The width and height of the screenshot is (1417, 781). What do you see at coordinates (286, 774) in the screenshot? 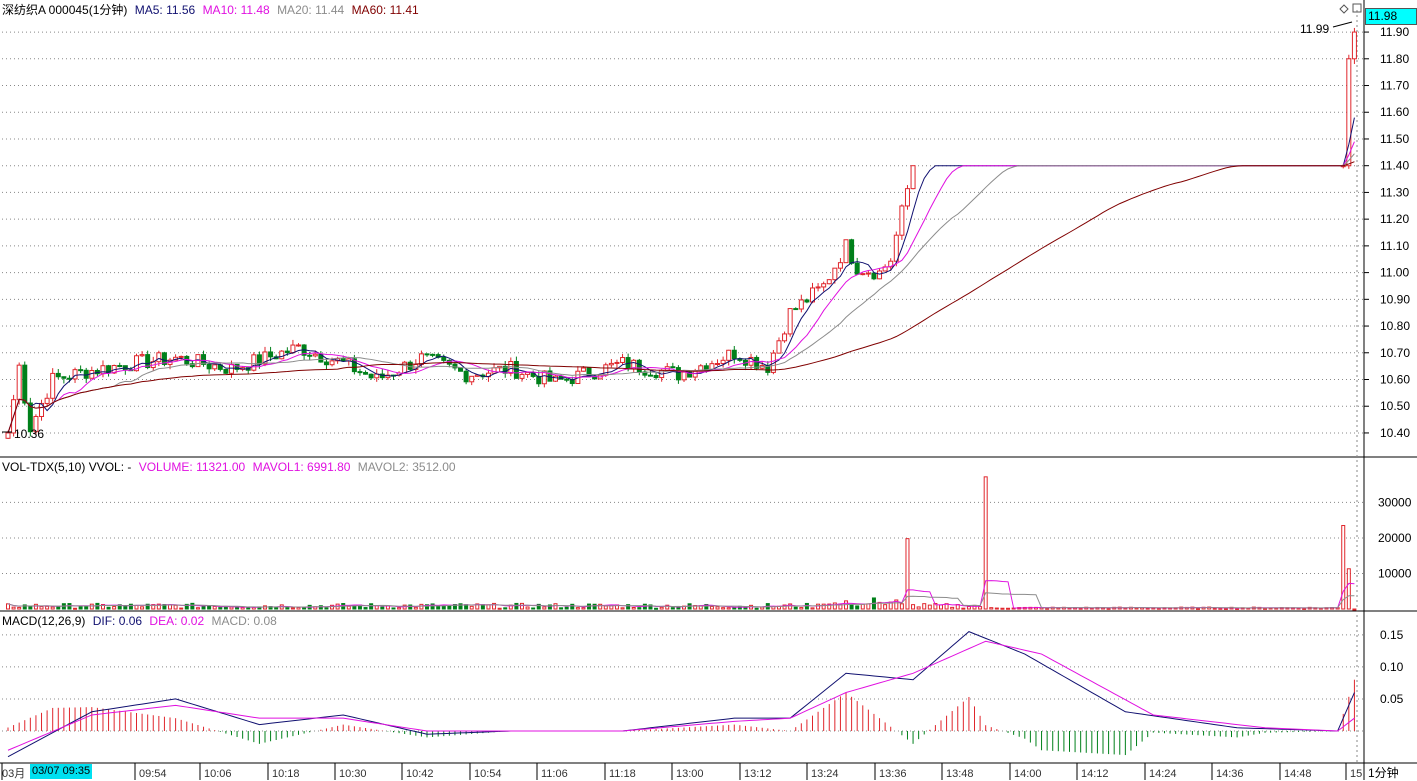
I see `time-label: 10:18` at bounding box center [286, 774].